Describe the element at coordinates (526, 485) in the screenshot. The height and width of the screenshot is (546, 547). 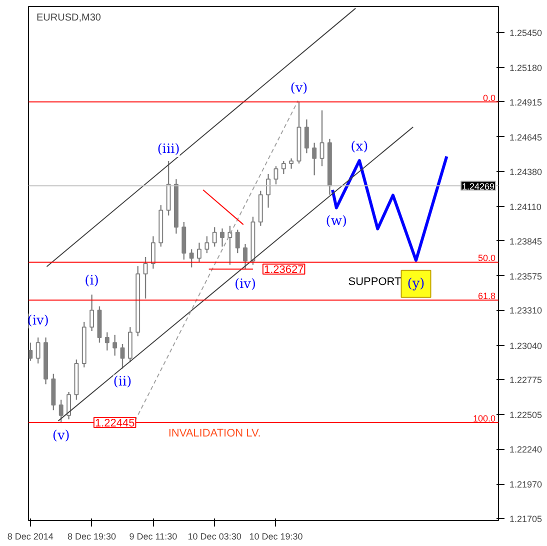
I see `y-tick-label: 1.21970` at that location.